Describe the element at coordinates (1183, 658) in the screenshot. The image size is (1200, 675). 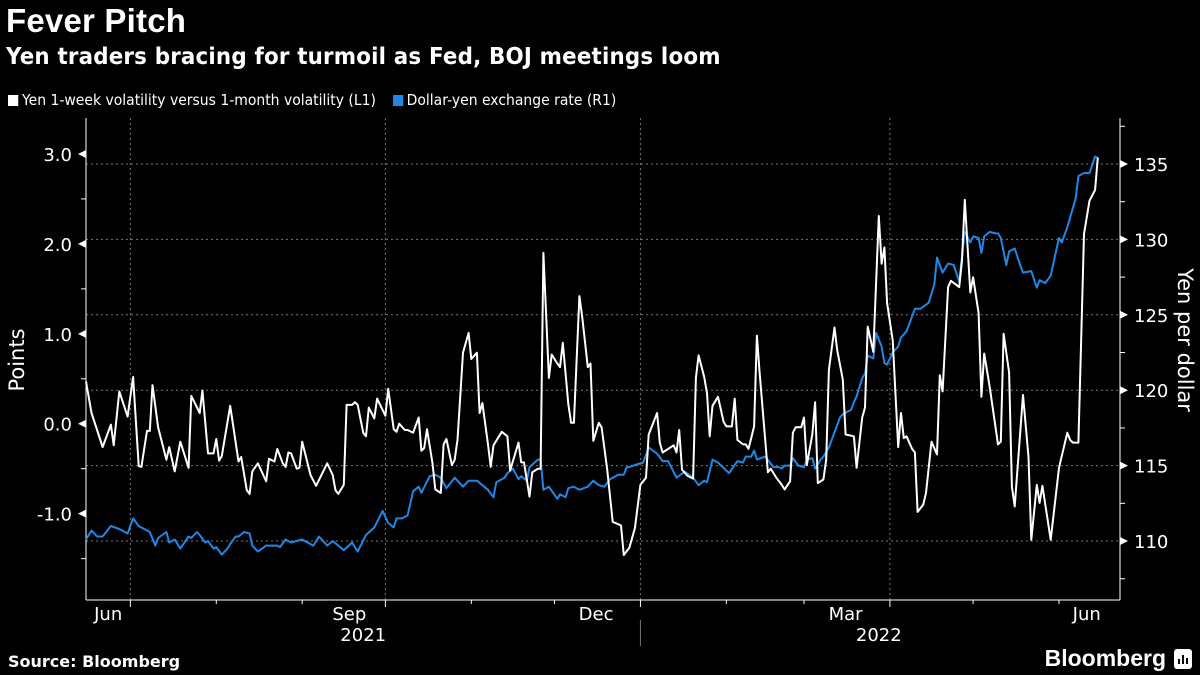
I see `bloomberg-chart-icon` at that location.